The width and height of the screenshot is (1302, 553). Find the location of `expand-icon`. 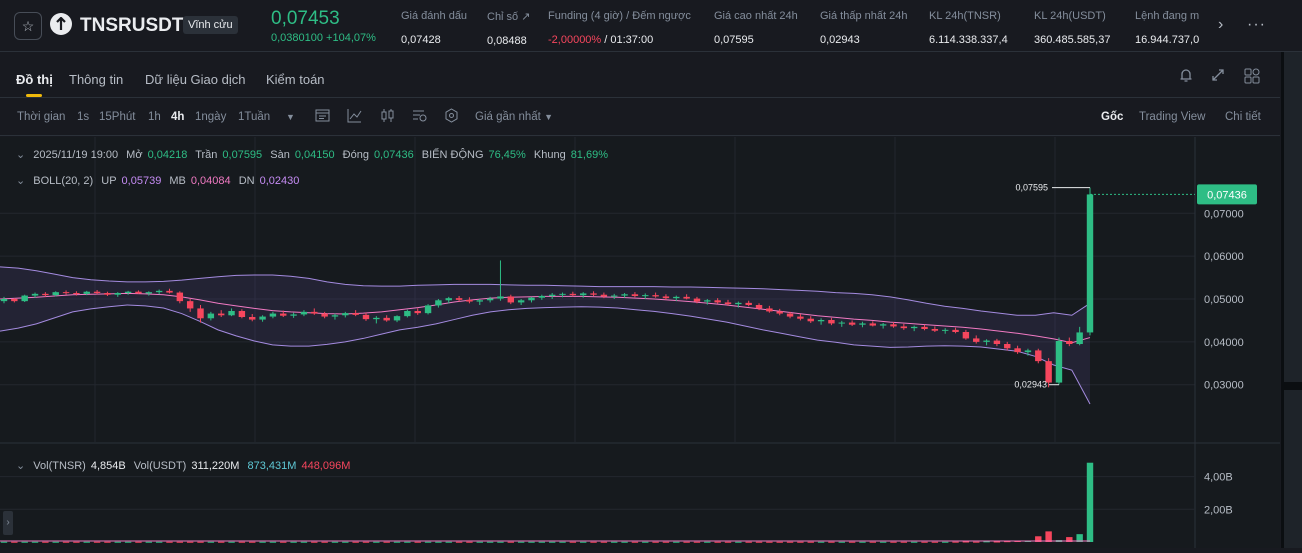

expand-icon is located at coordinates (1218, 77).